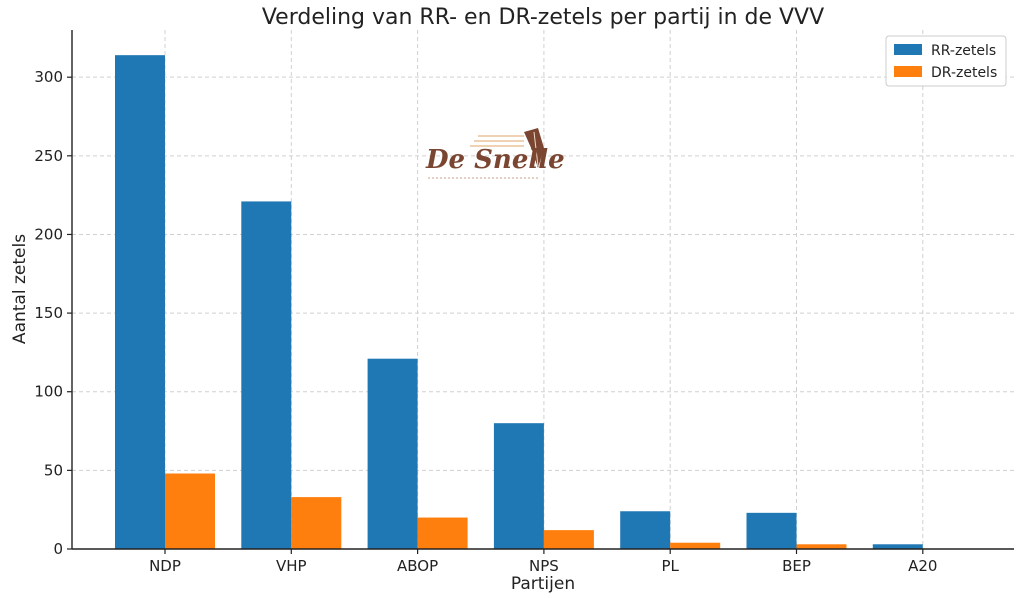 This screenshot has width=1024, height=598. What do you see at coordinates (821, 546) in the screenshot?
I see `bar-dr-bep` at bounding box center [821, 546].